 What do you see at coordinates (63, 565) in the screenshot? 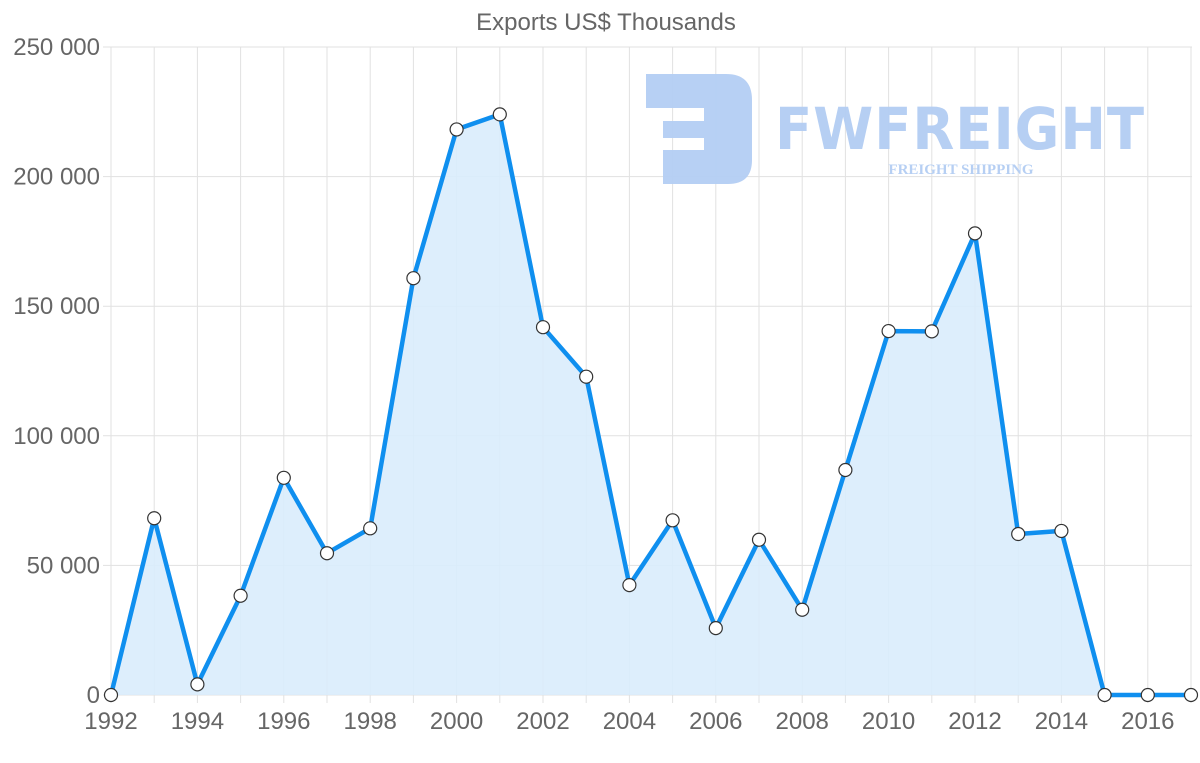
I see `y-tick-label: 50 000` at bounding box center [63, 565].